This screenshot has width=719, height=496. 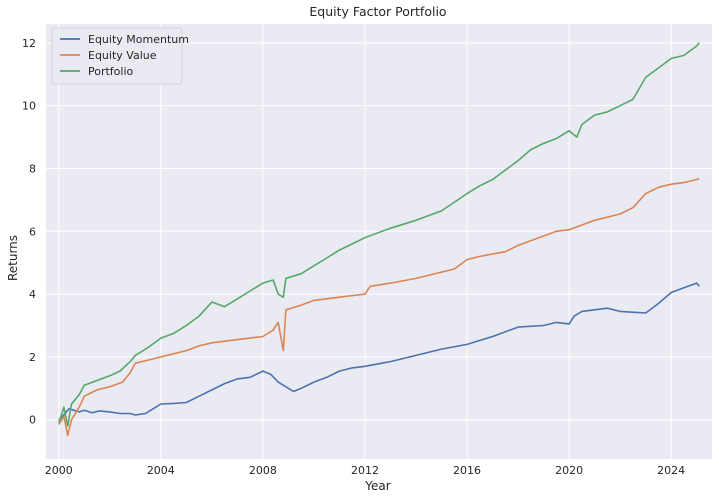 I want to click on y-tick-label: 0, so click(x=32, y=420).